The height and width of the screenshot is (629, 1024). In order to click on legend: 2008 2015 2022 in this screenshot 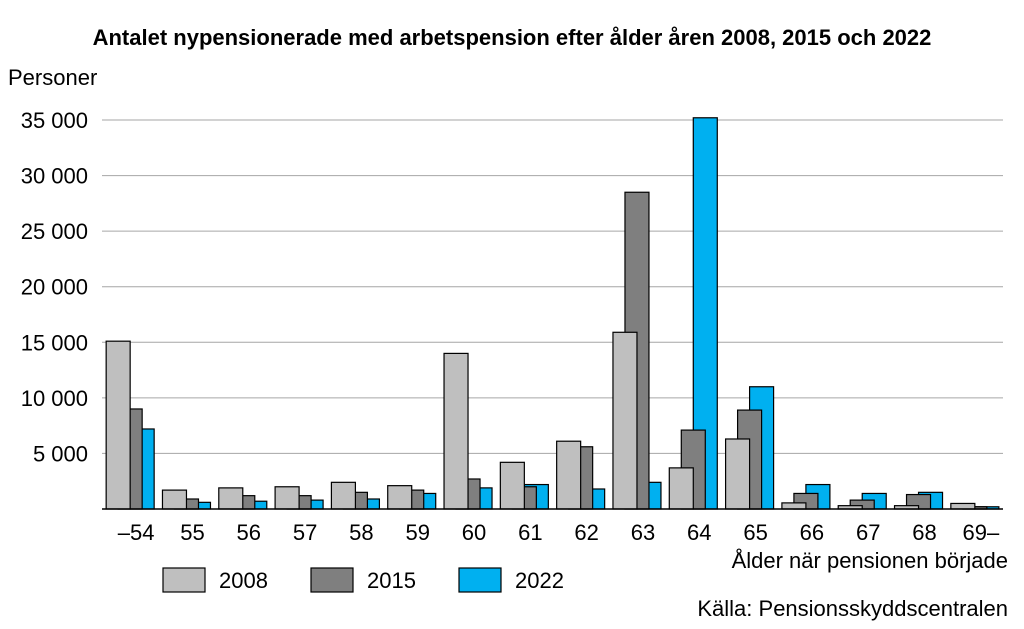, I will do `click(363, 580)`.